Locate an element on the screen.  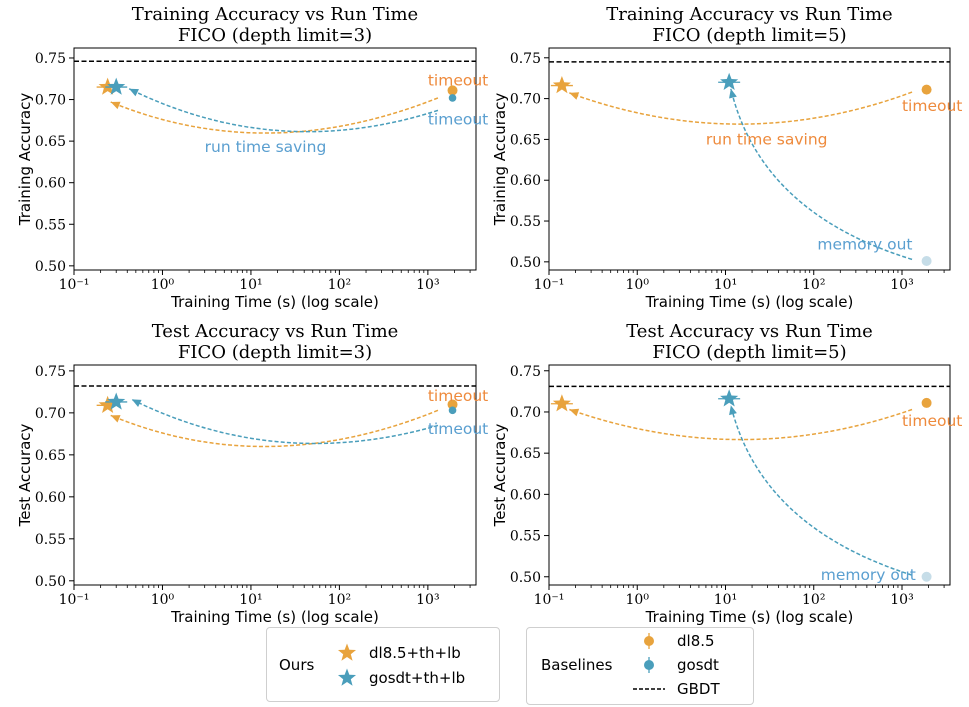
annotation-label: memory out is located at coordinates (864, 245).